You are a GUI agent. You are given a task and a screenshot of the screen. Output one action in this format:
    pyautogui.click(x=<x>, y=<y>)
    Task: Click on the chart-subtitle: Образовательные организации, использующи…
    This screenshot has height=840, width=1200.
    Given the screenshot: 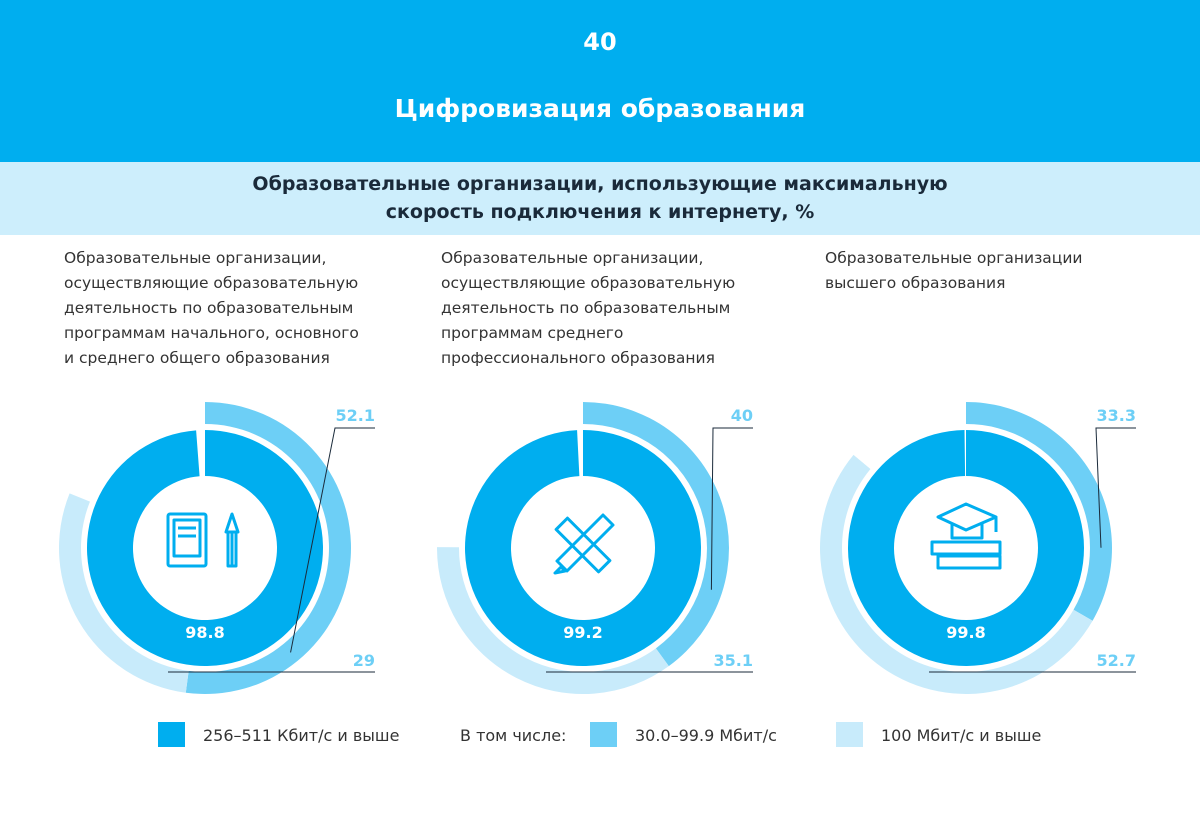 What is the action you would take?
    pyautogui.click(x=600, y=198)
    